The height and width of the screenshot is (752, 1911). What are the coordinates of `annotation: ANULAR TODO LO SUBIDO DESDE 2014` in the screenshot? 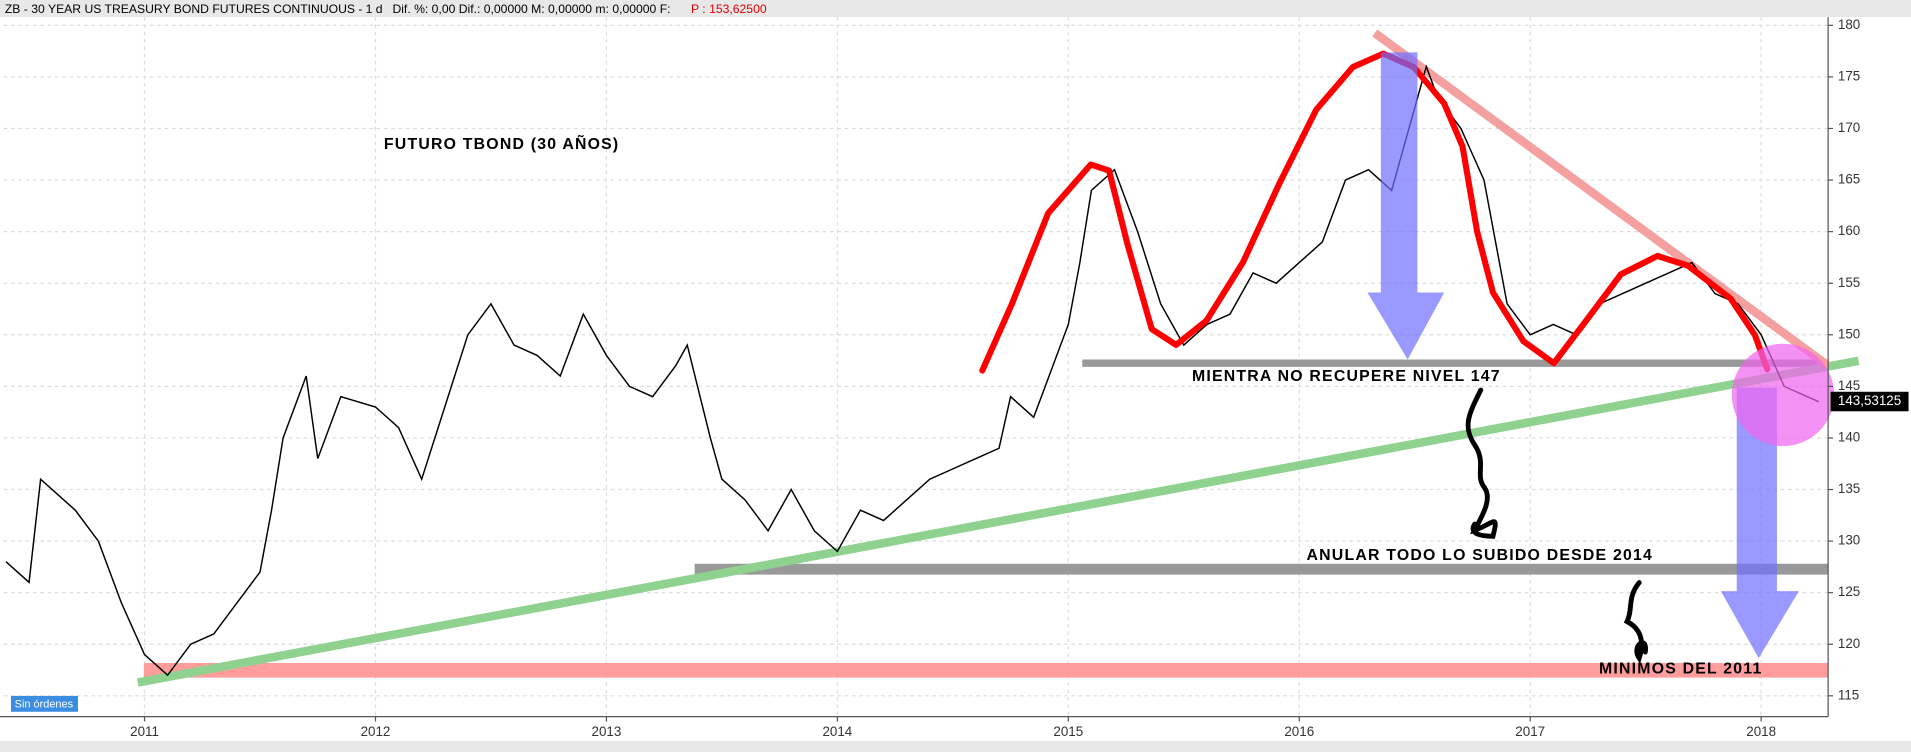 It's located at (1480, 555).